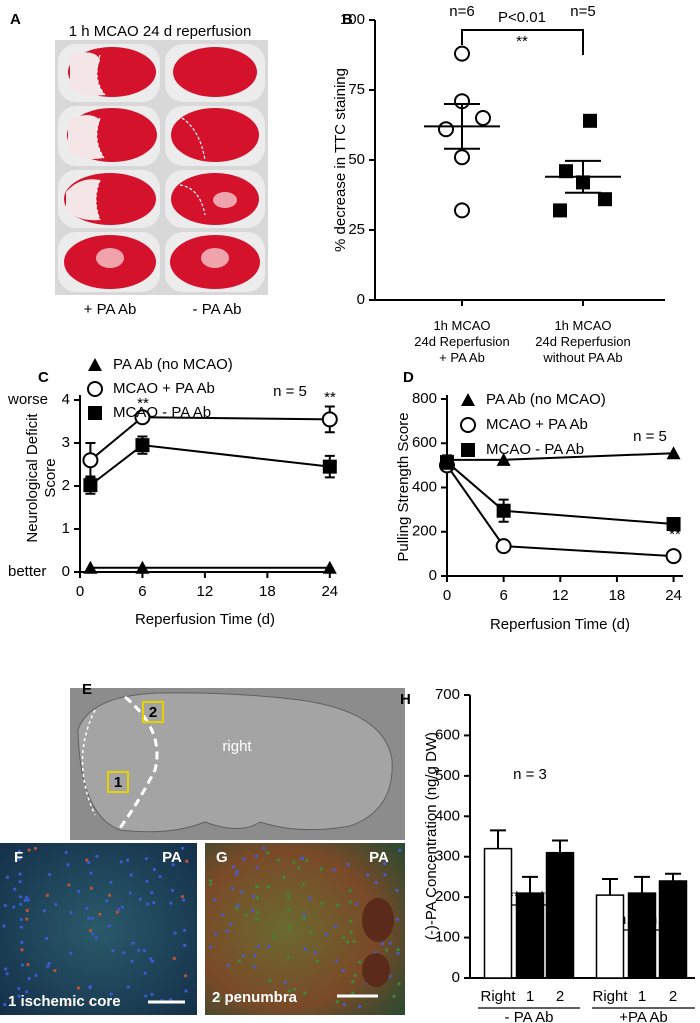 The width and height of the screenshot is (700, 1023). What do you see at coordinates (530, 774) in the screenshot?
I see `annotation: n = 3` at bounding box center [530, 774].